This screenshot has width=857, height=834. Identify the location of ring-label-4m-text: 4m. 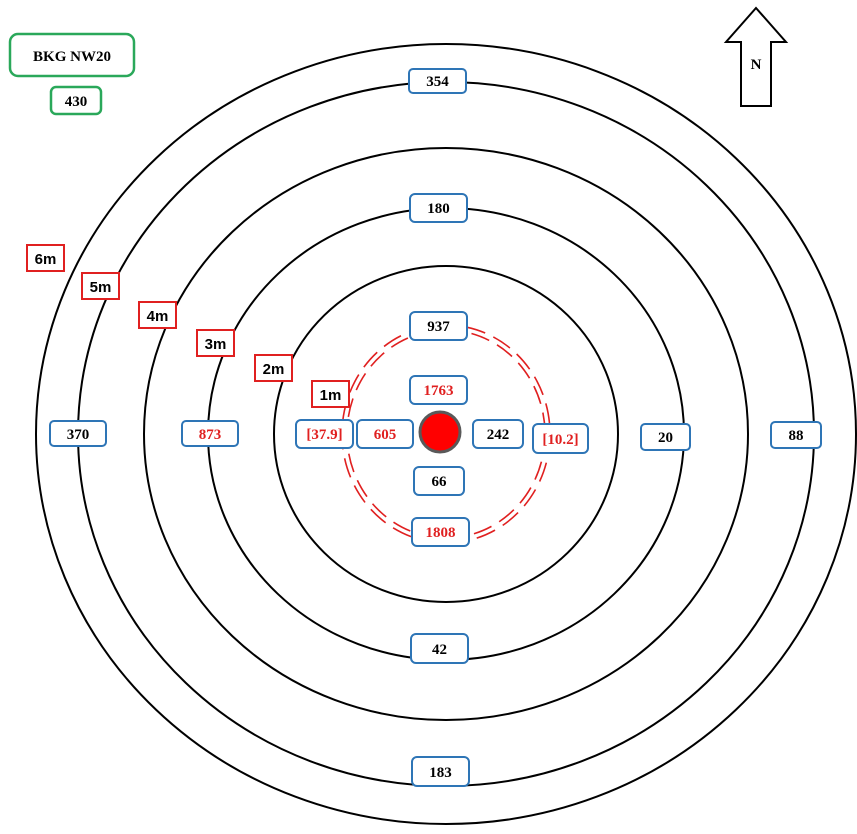
(158, 316).